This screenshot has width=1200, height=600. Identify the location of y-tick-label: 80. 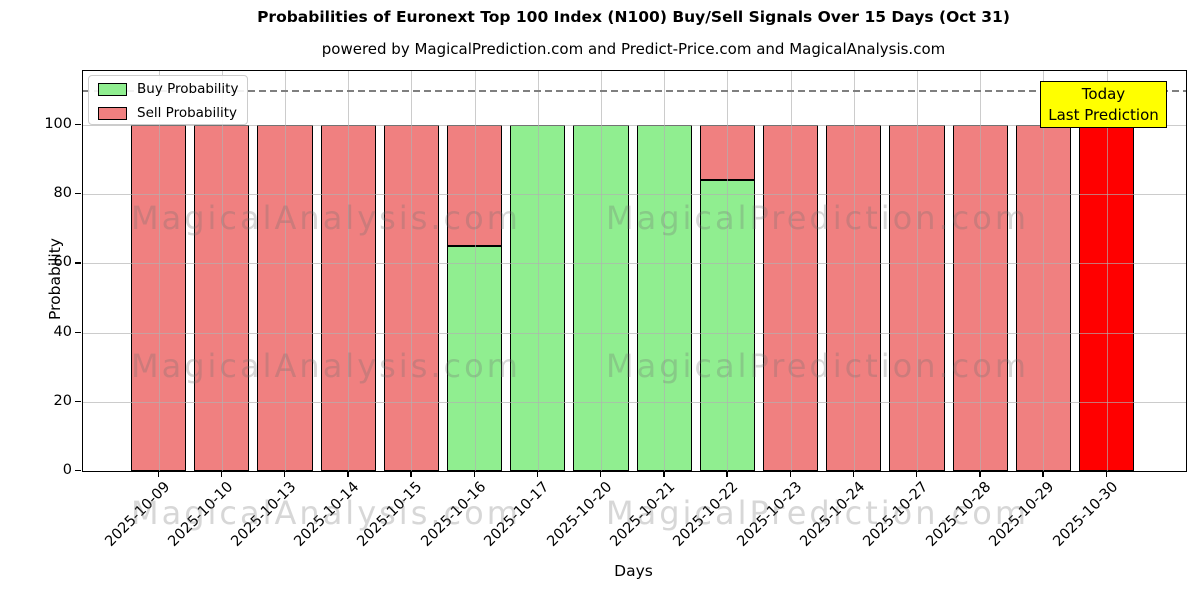
(62, 193).